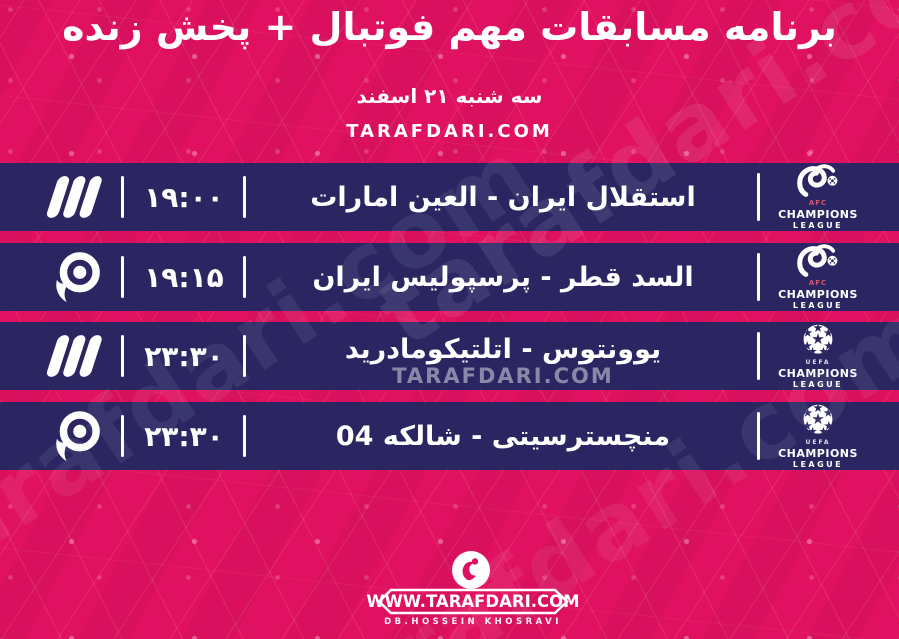 The image size is (899, 639). Describe the element at coordinates (449, 131) in the screenshot. I see `site-name: TARAFDARI.COM` at that location.